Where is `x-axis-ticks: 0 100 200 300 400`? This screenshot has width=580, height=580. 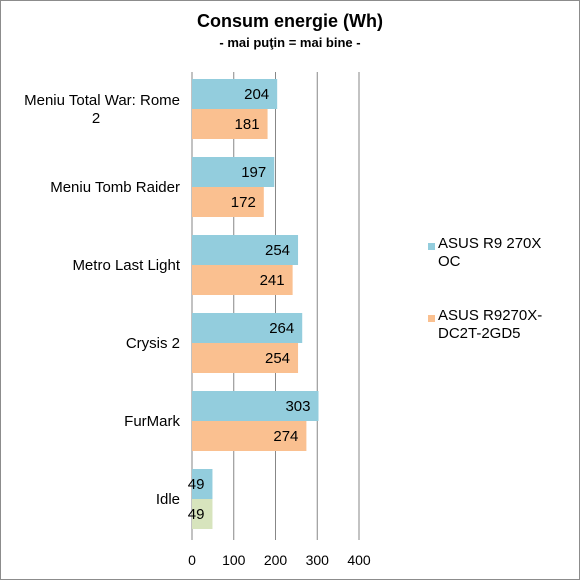
x-axis-ticks: 0 100 200 300 400 is located at coordinates (279, 560).